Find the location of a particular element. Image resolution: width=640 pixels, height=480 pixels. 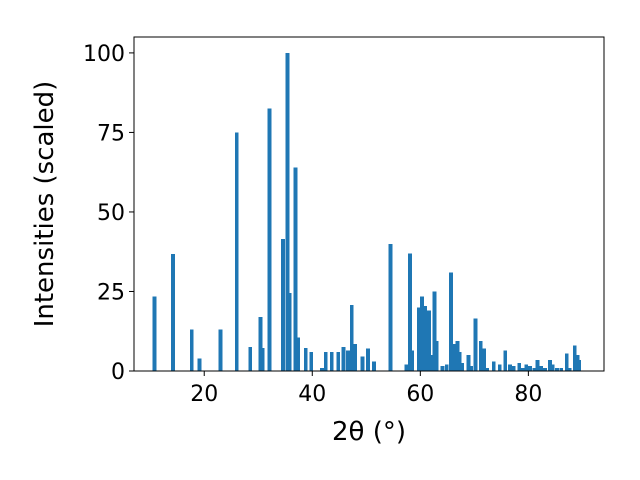

x-axis-title: 2θ (°) is located at coordinates (369, 432).